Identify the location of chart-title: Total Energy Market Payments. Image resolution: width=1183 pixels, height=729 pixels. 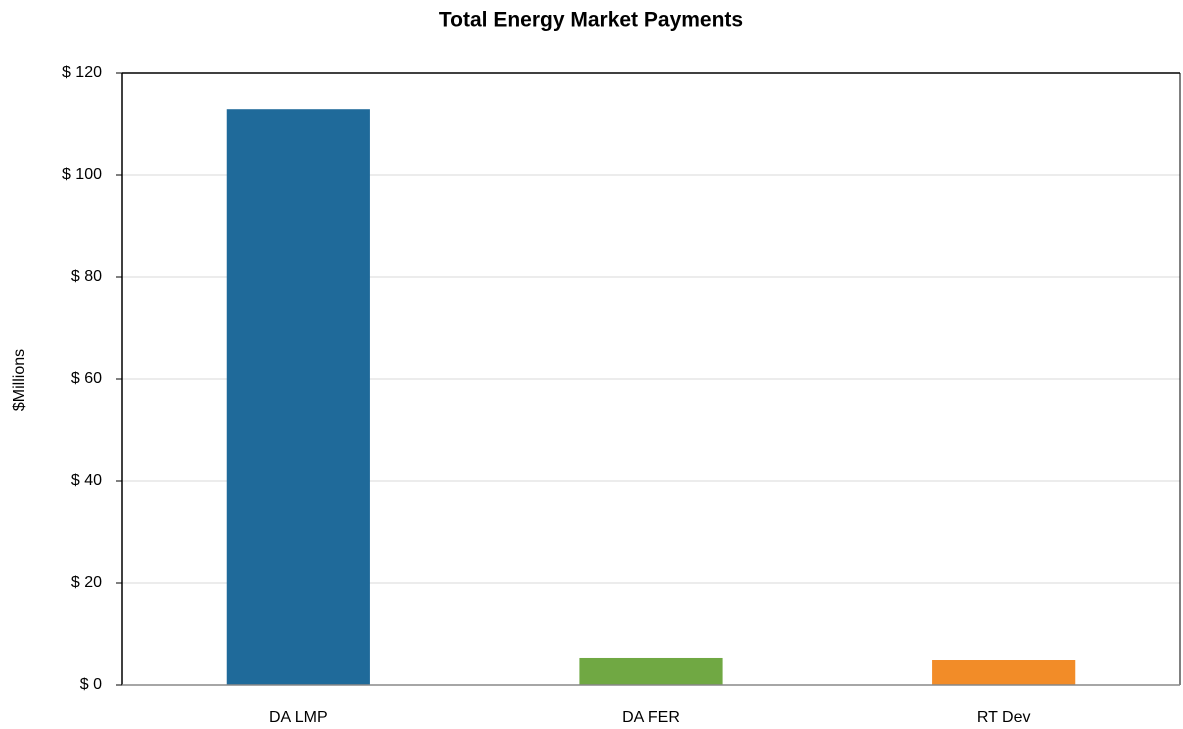
(591, 20).